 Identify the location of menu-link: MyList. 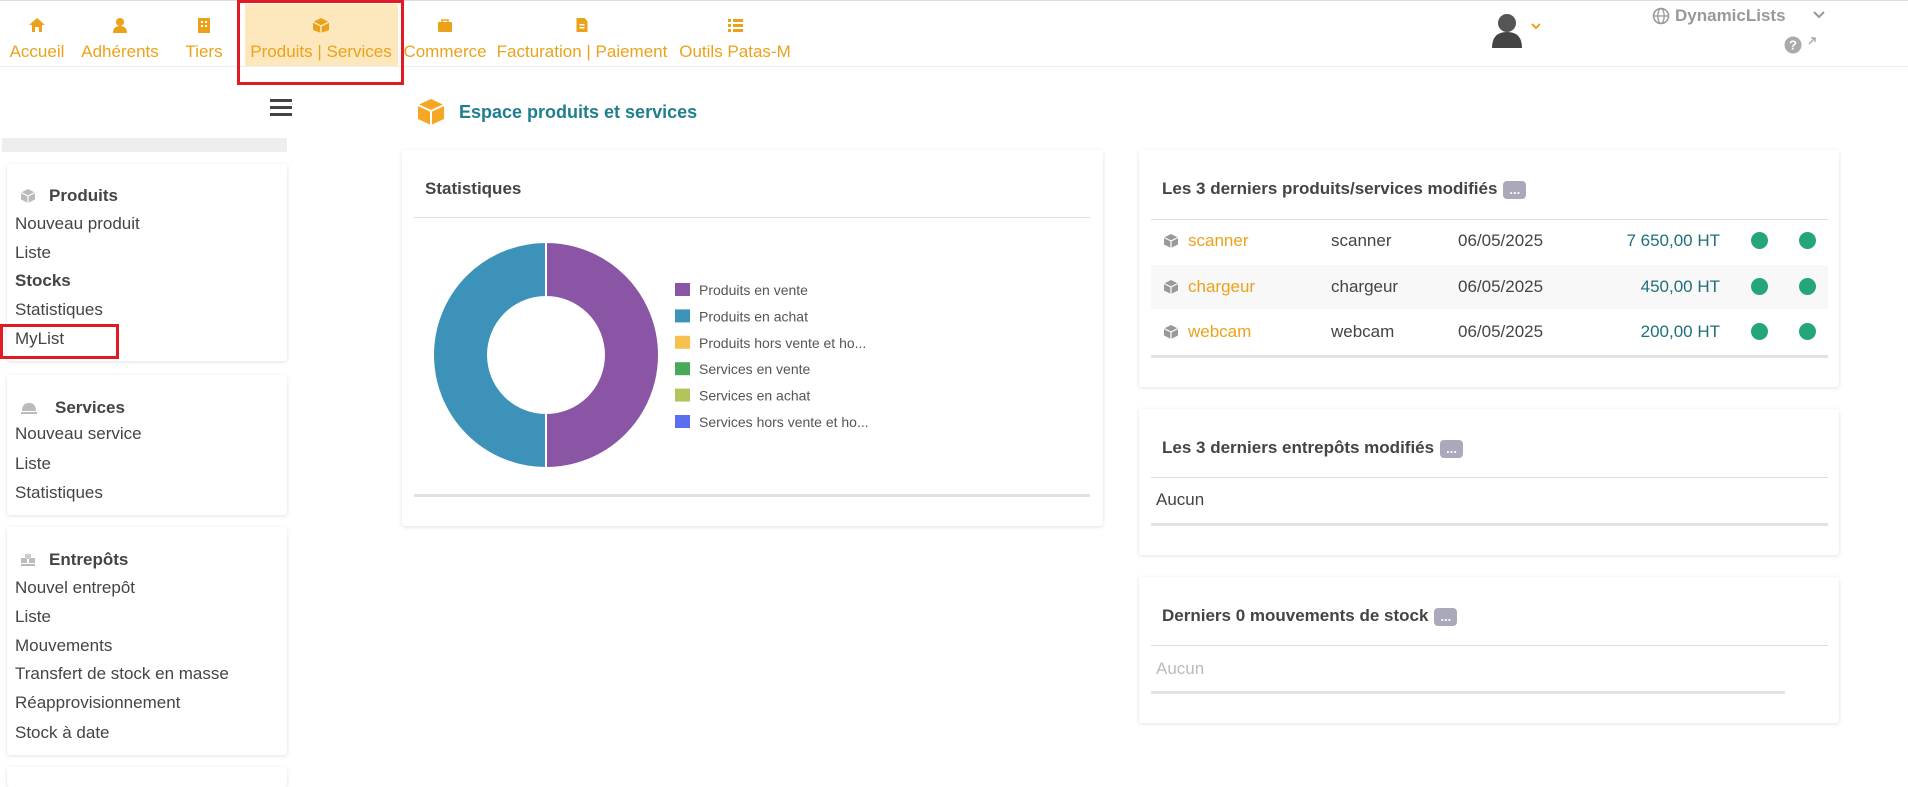
(40, 338).